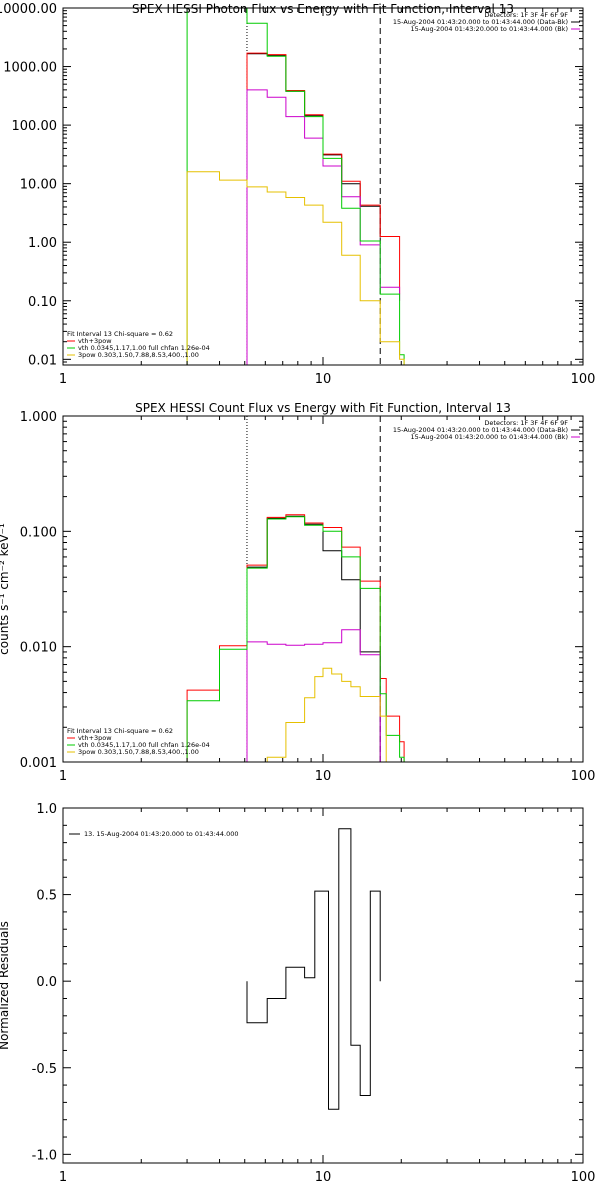  I want to click on y-tick-label: -0.5, so click(44, 1069).